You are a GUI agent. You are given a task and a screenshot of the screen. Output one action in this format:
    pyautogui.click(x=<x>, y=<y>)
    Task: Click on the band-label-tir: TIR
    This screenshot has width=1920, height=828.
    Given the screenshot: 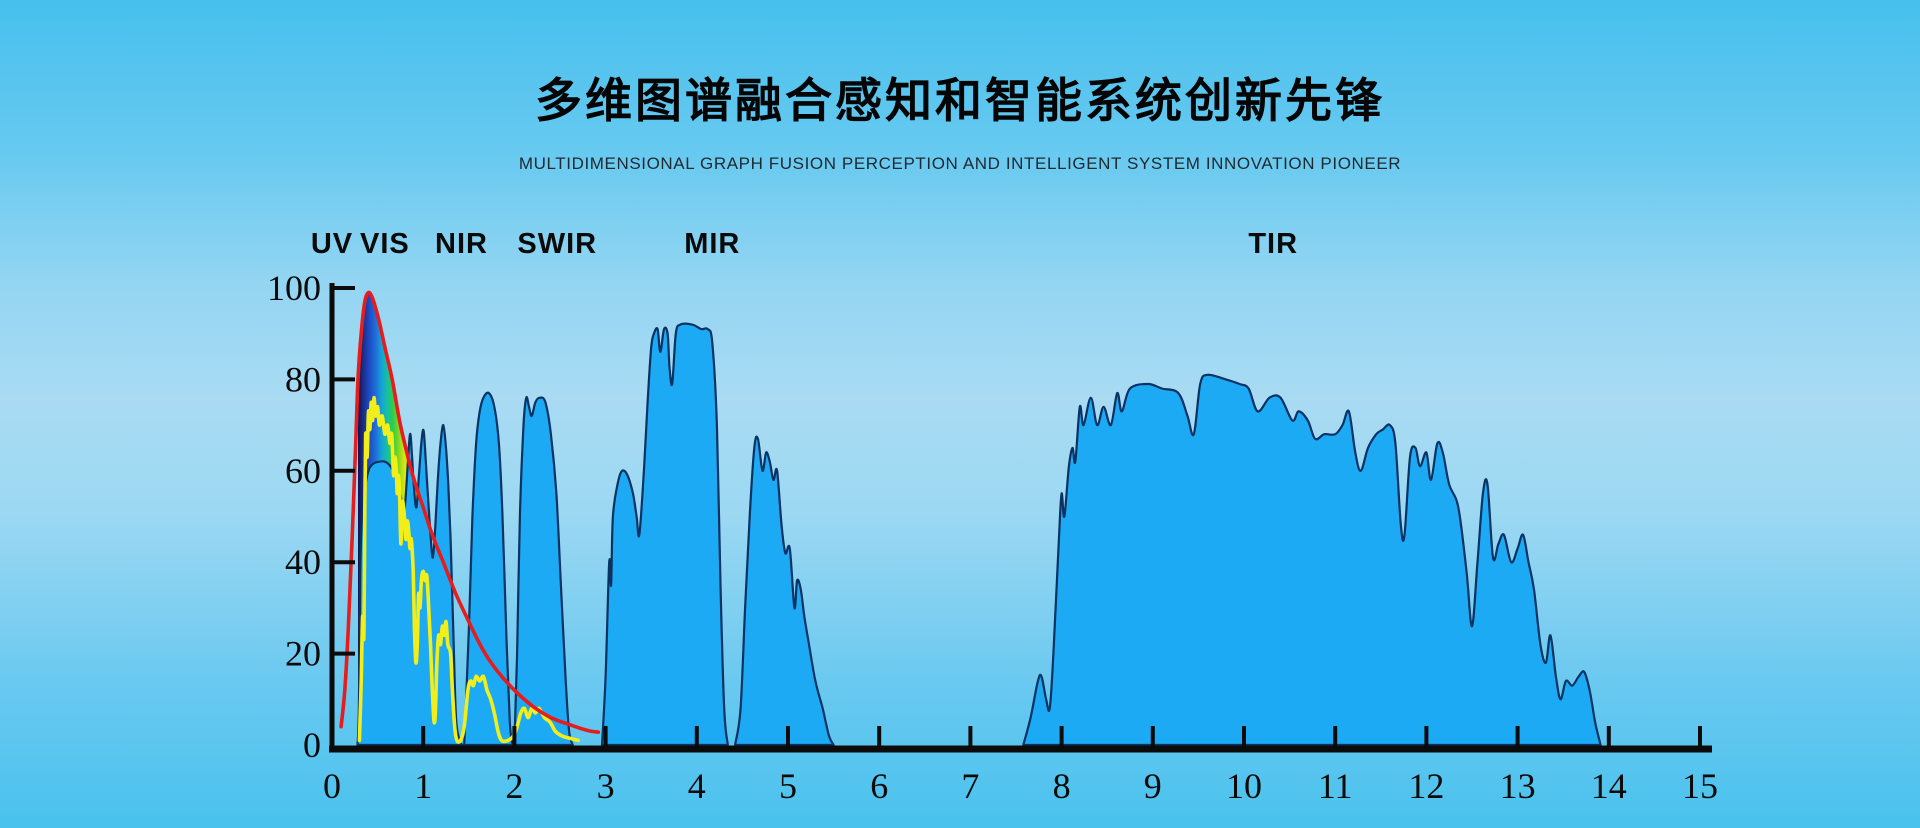 What is the action you would take?
    pyautogui.click(x=1273, y=244)
    